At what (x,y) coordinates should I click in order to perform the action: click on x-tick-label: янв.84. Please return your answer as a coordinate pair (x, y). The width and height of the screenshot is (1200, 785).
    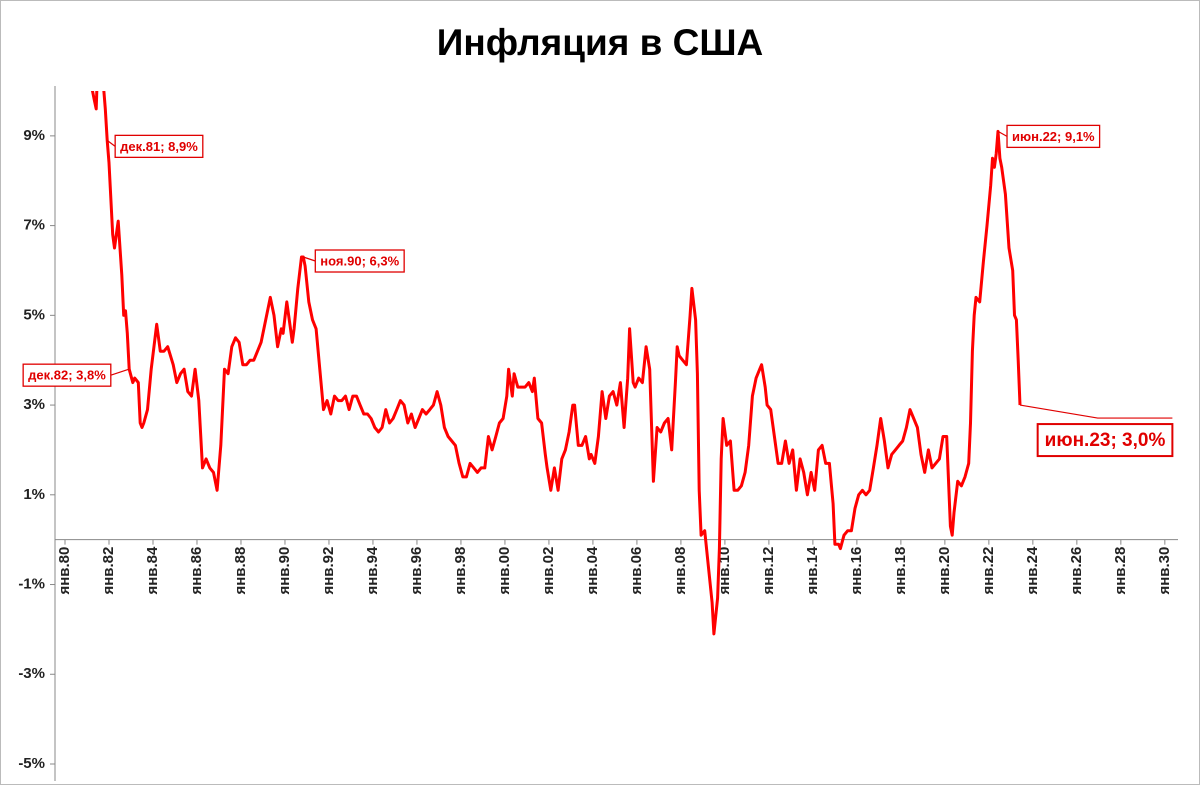
    Looking at the image, I should click on (152, 570).